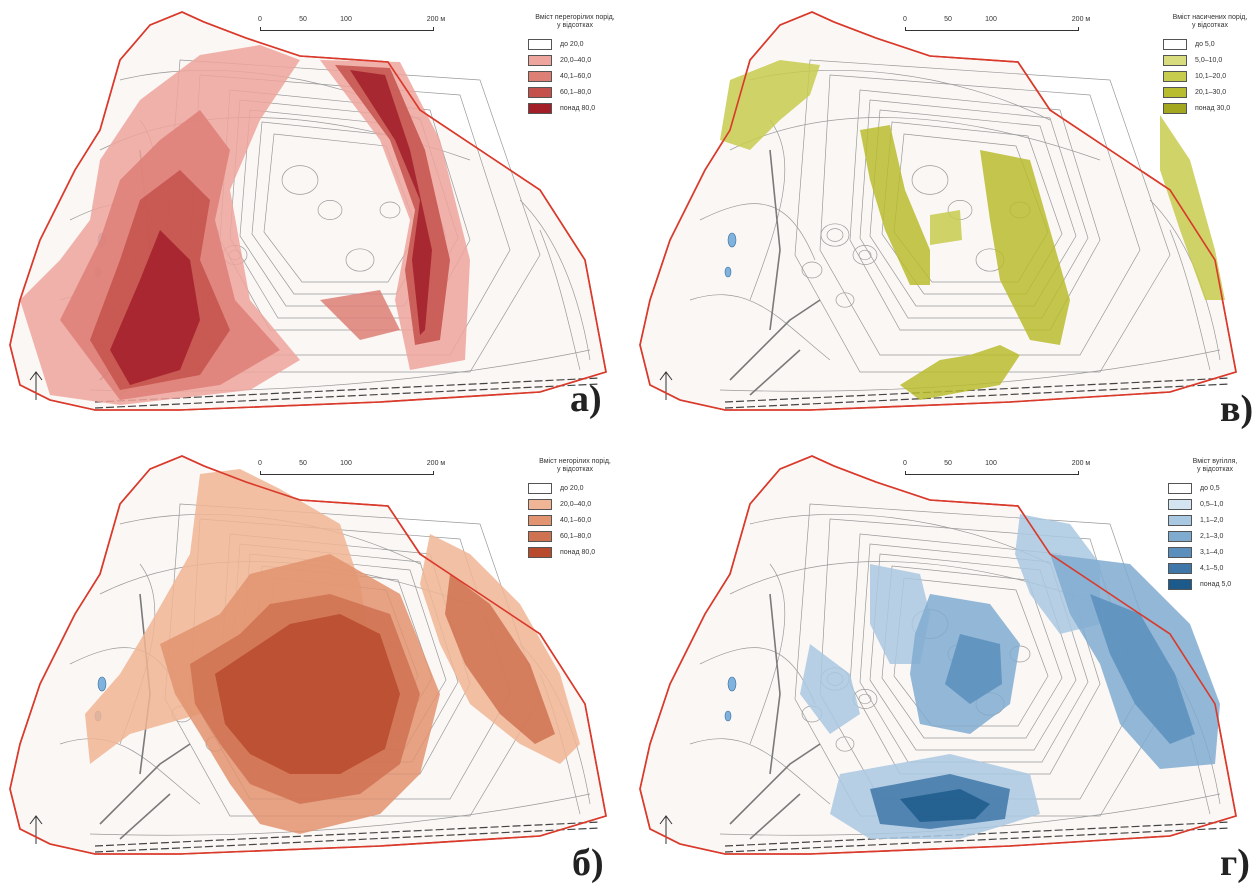  I want to click on legend-item: до 5,0, so click(1207, 44).